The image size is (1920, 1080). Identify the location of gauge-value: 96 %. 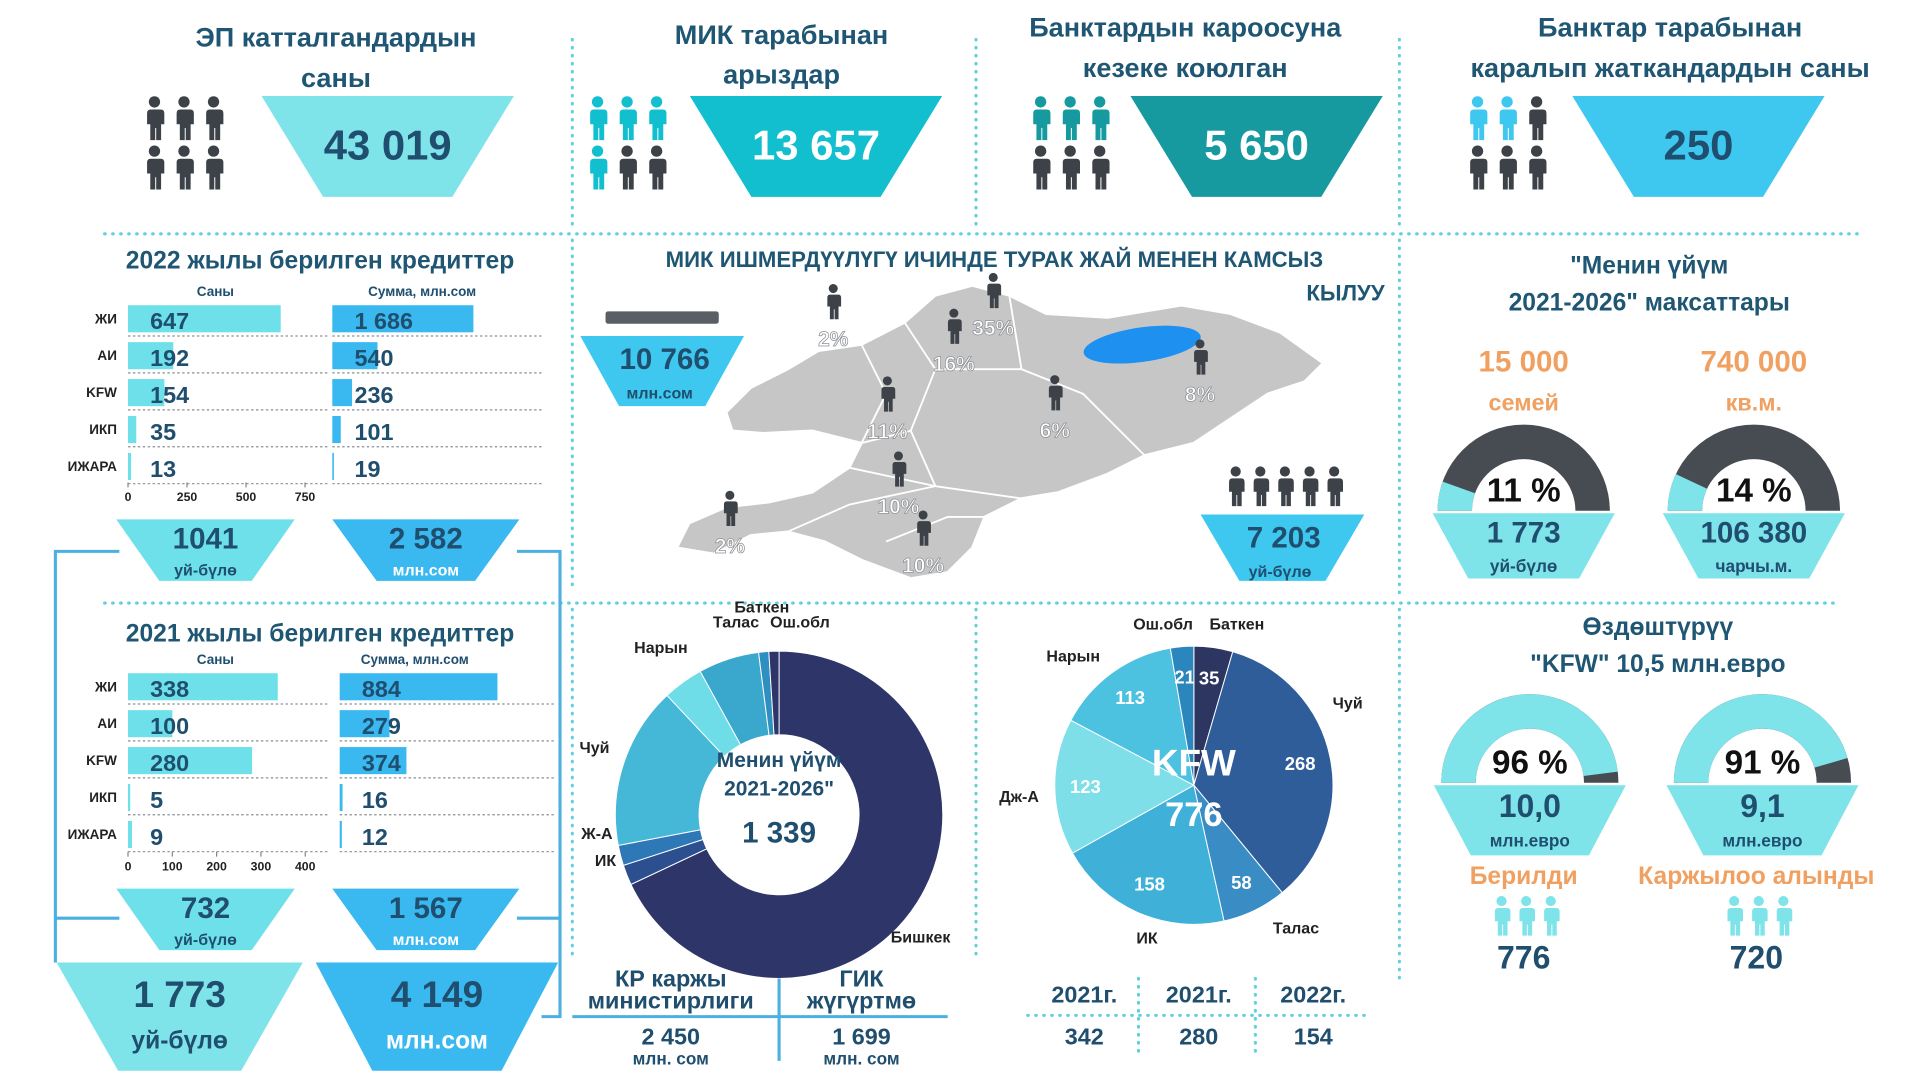
(1530, 763).